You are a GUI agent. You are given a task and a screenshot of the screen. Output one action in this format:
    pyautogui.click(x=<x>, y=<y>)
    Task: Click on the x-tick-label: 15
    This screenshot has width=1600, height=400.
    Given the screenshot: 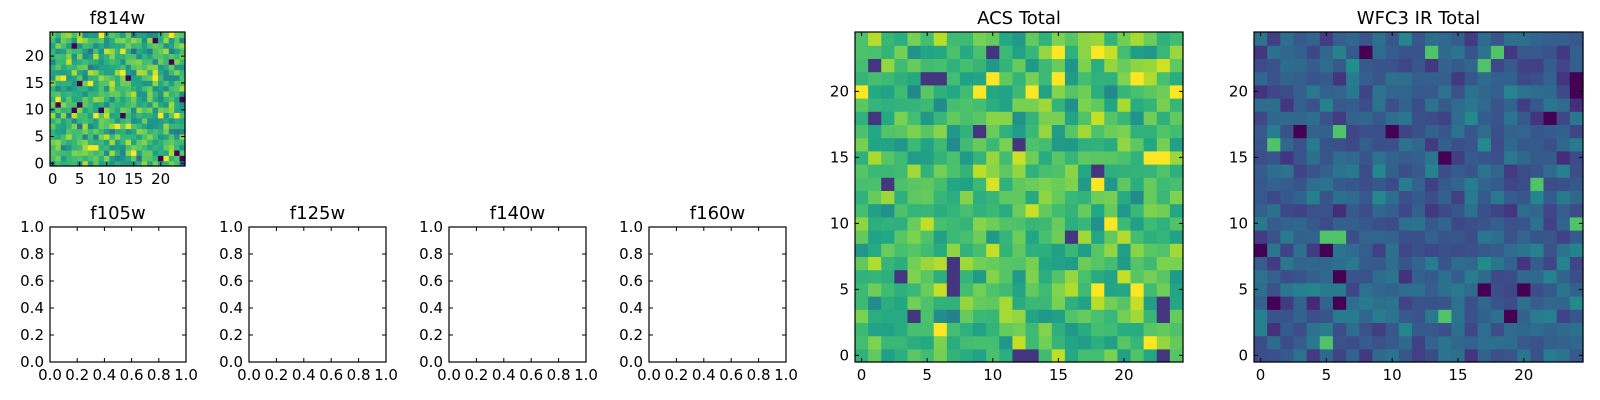 What is the action you would take?
    pyautogui.click(x=1058, y=375)
    